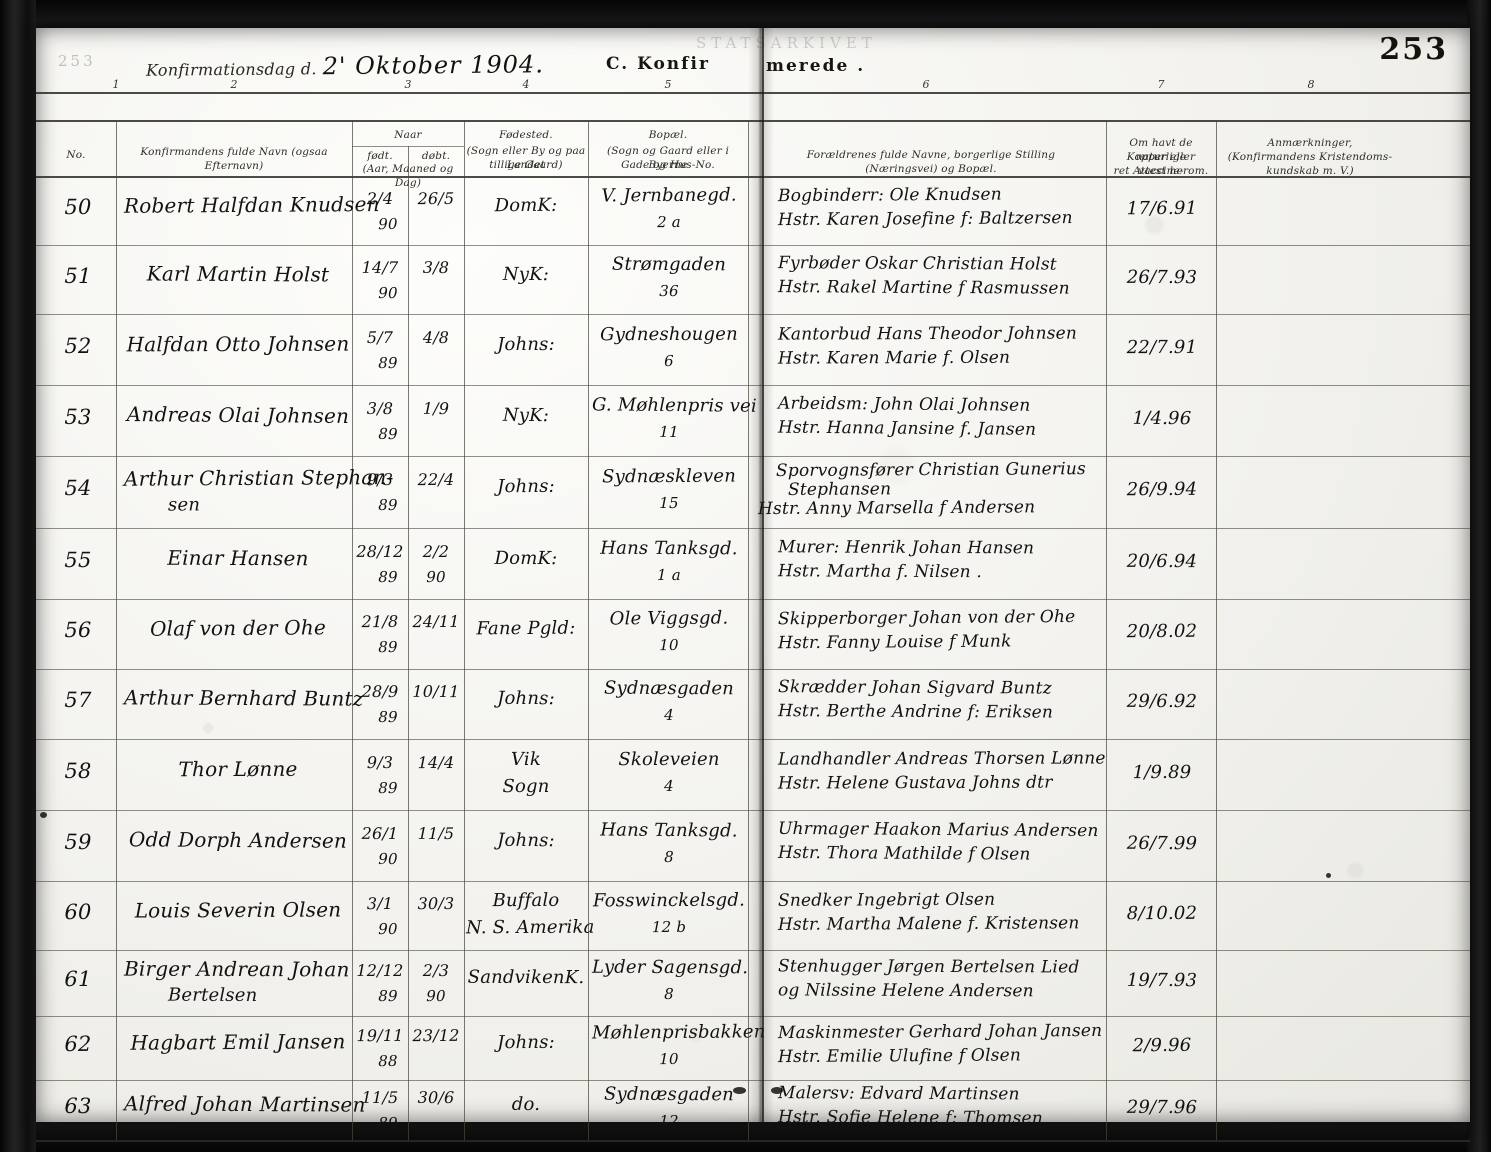 The image size is (1491, 1152). Describe the element at coordinates (894, 642) in the screenshot. I see `parent-mother: Hstr. Fanny Louise f Munk` at that location.